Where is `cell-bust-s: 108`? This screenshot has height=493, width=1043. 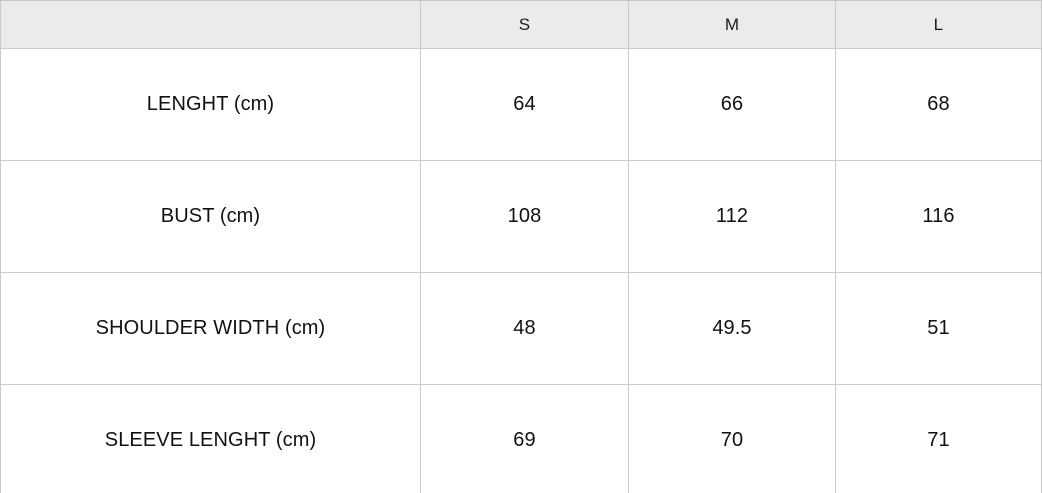 cell-bust-s: 108 is located at coordinates (524, 216).